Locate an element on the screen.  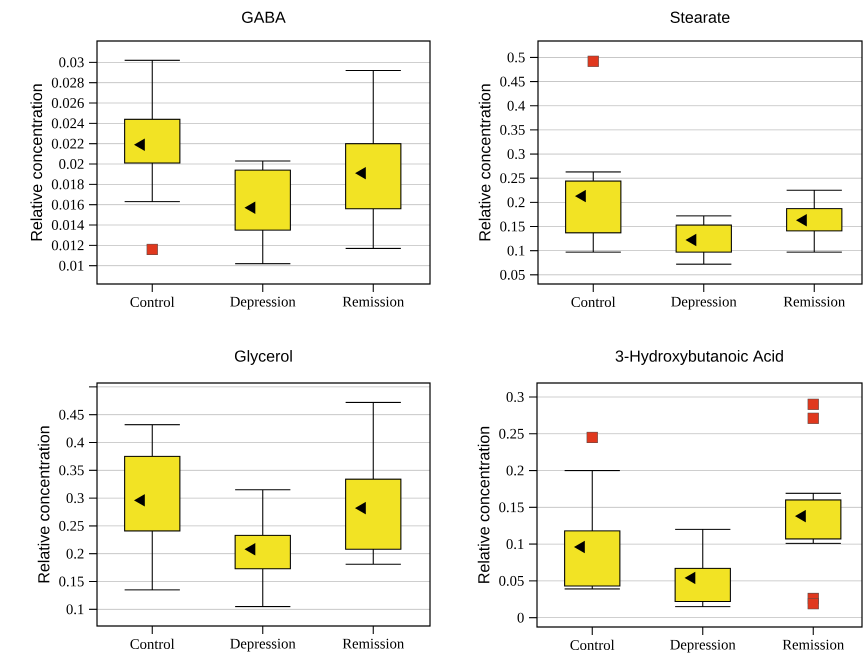
y-tick-label: 0.024 is located at coordinates (68, 123).